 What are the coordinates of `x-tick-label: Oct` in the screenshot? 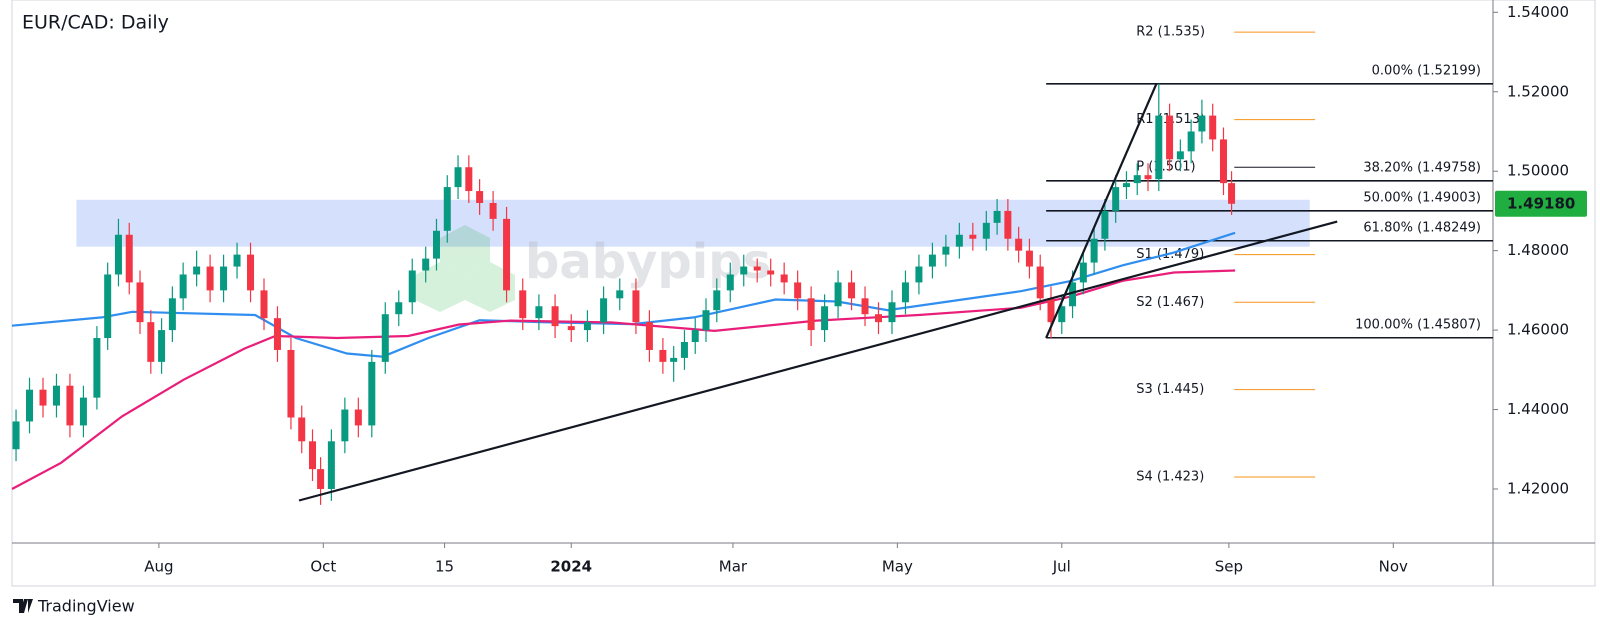 It's located at (323, 567).